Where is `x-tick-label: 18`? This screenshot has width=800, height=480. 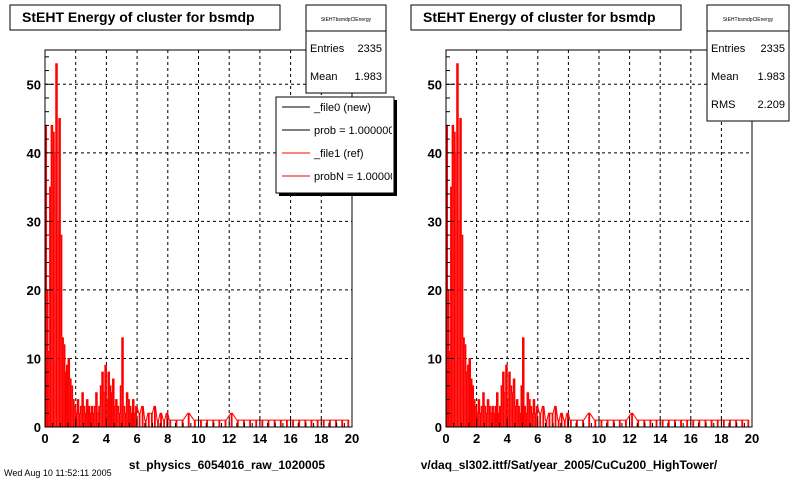 x-tick-label: 18 is located at coordinates (721, 438).